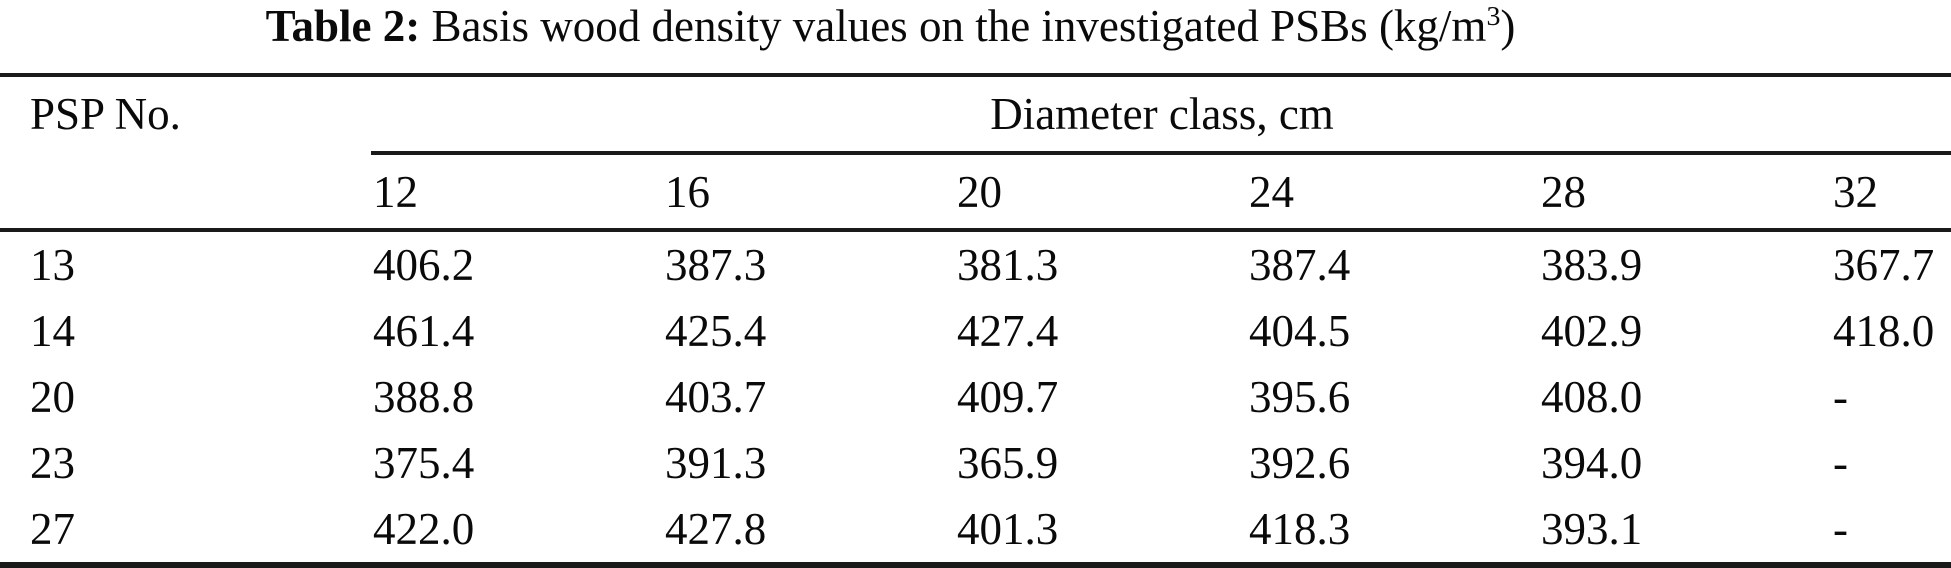 This screenshot has height=568, width=1951. What do you see at coordinates (716, 529) in the screenshot?
I see `value-cell: 427.8` at bounding box center [716, 529].